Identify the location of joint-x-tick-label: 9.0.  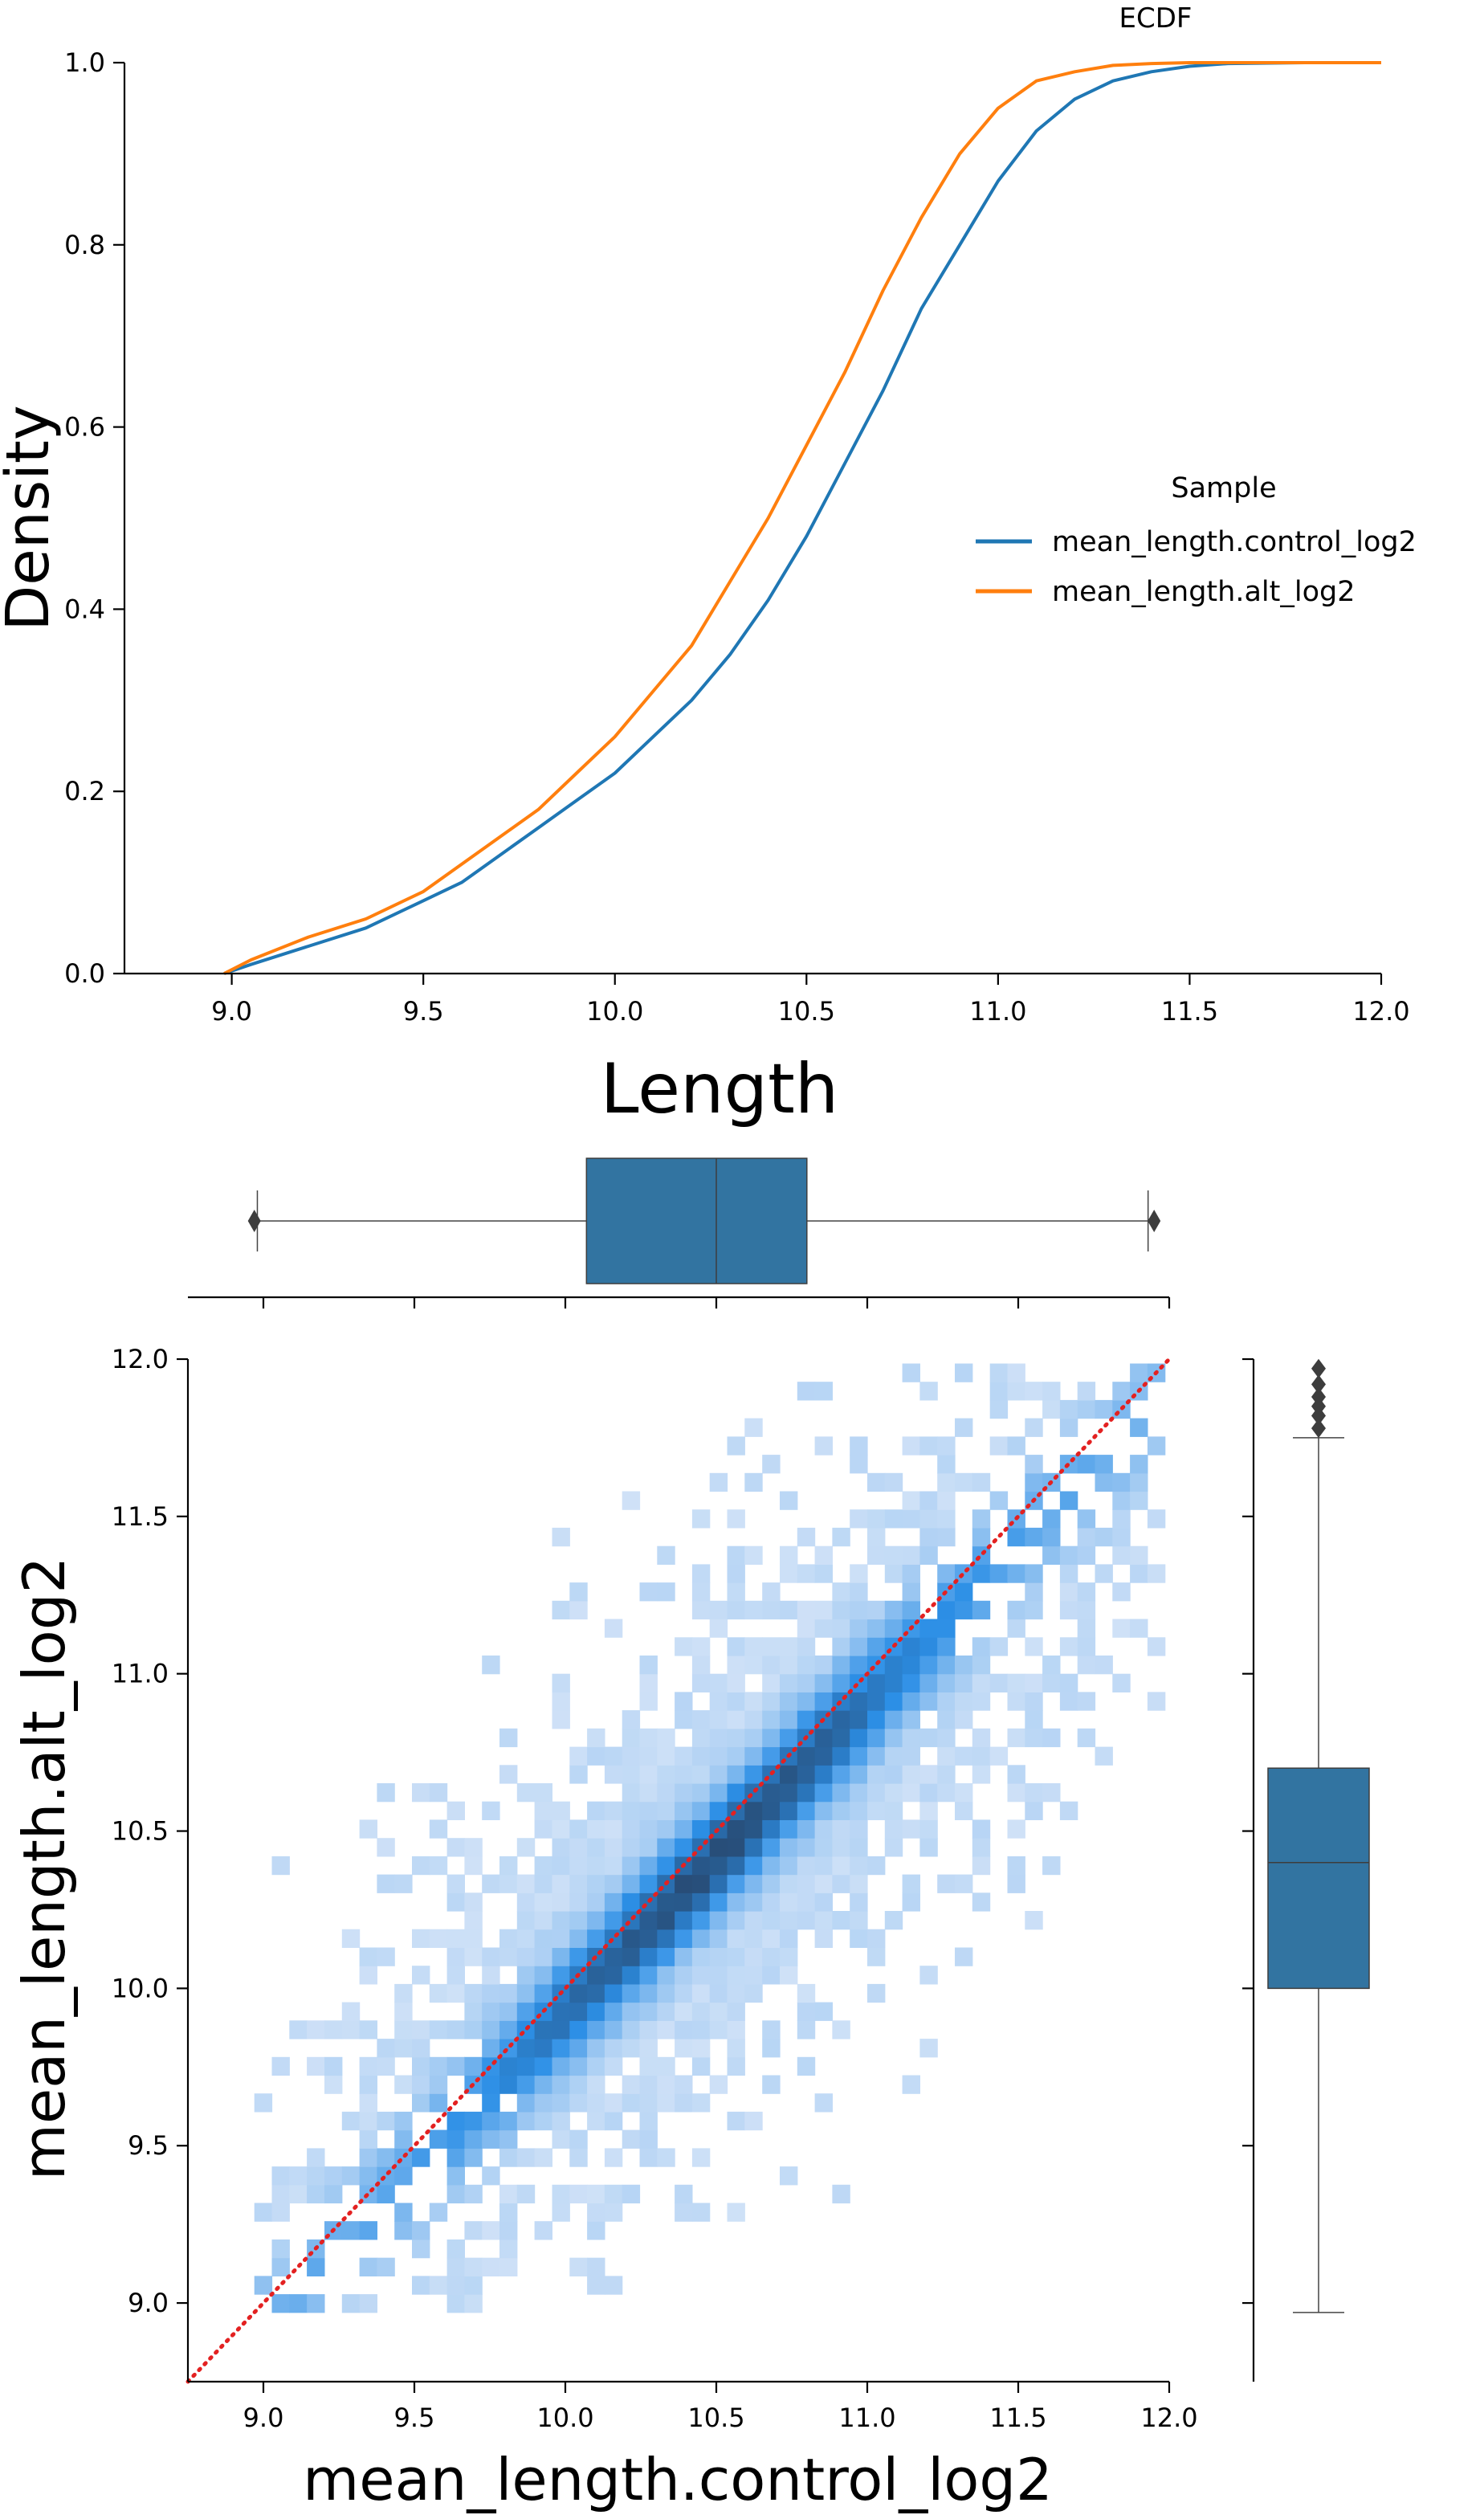
(263, 2418).